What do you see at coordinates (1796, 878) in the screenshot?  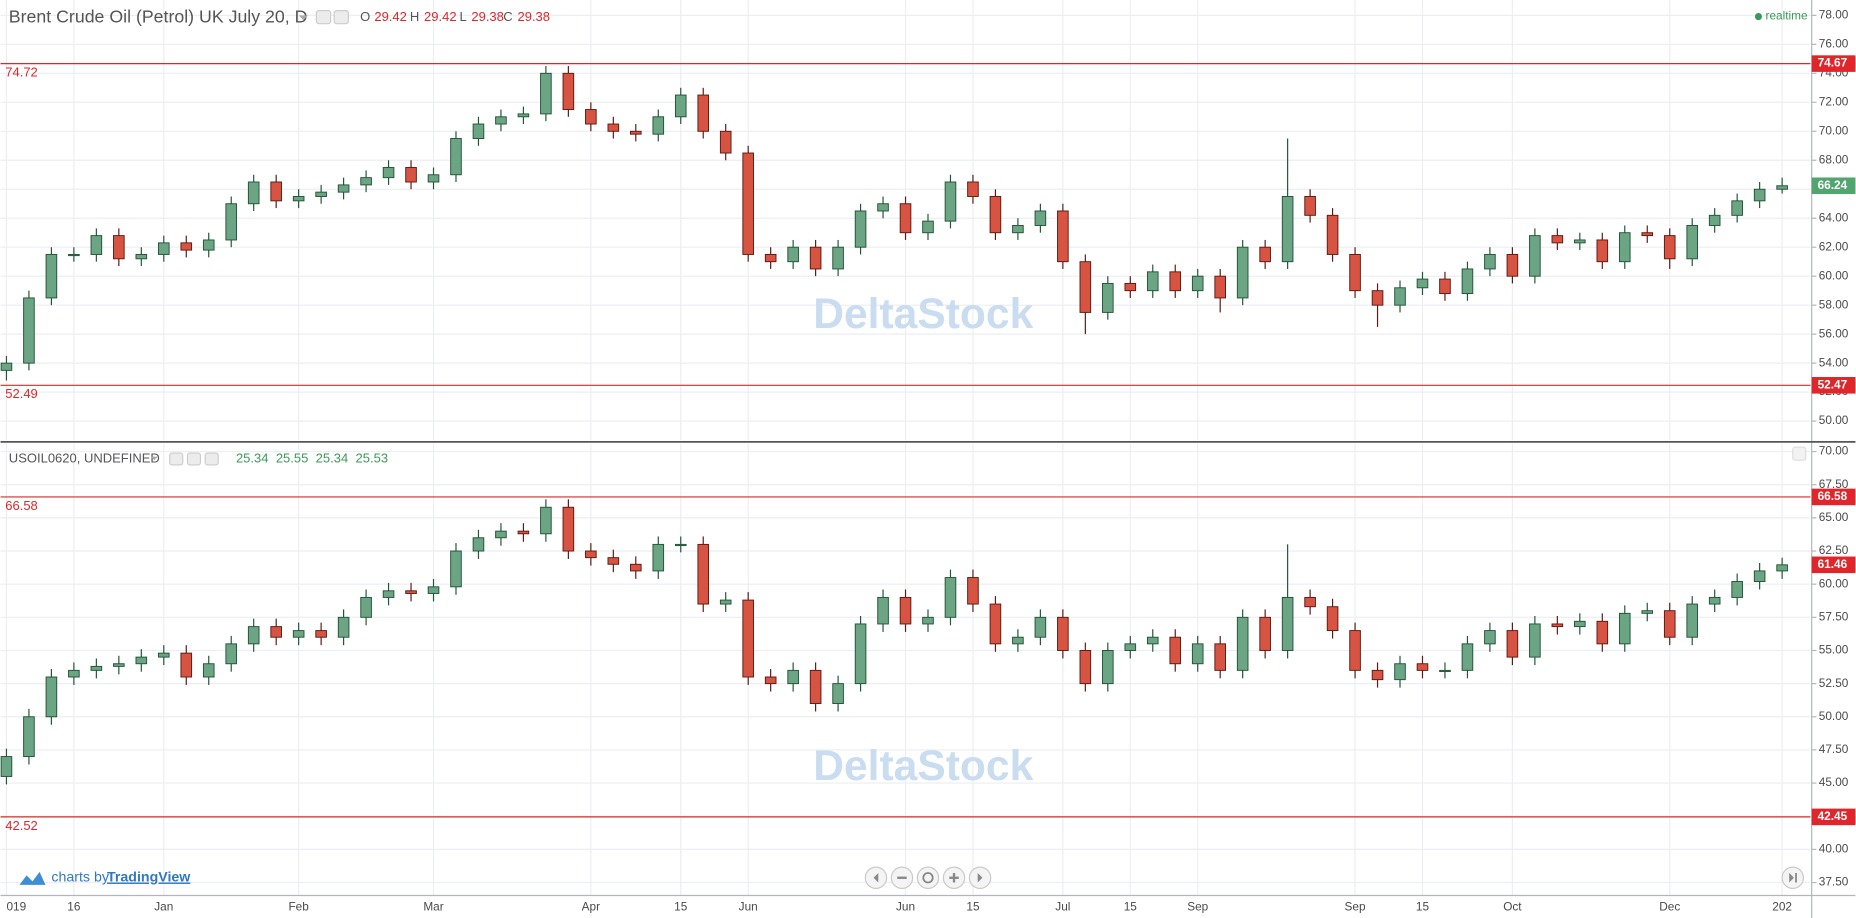 I see `arrow-end-bar` at bounding box center [1796, 878].